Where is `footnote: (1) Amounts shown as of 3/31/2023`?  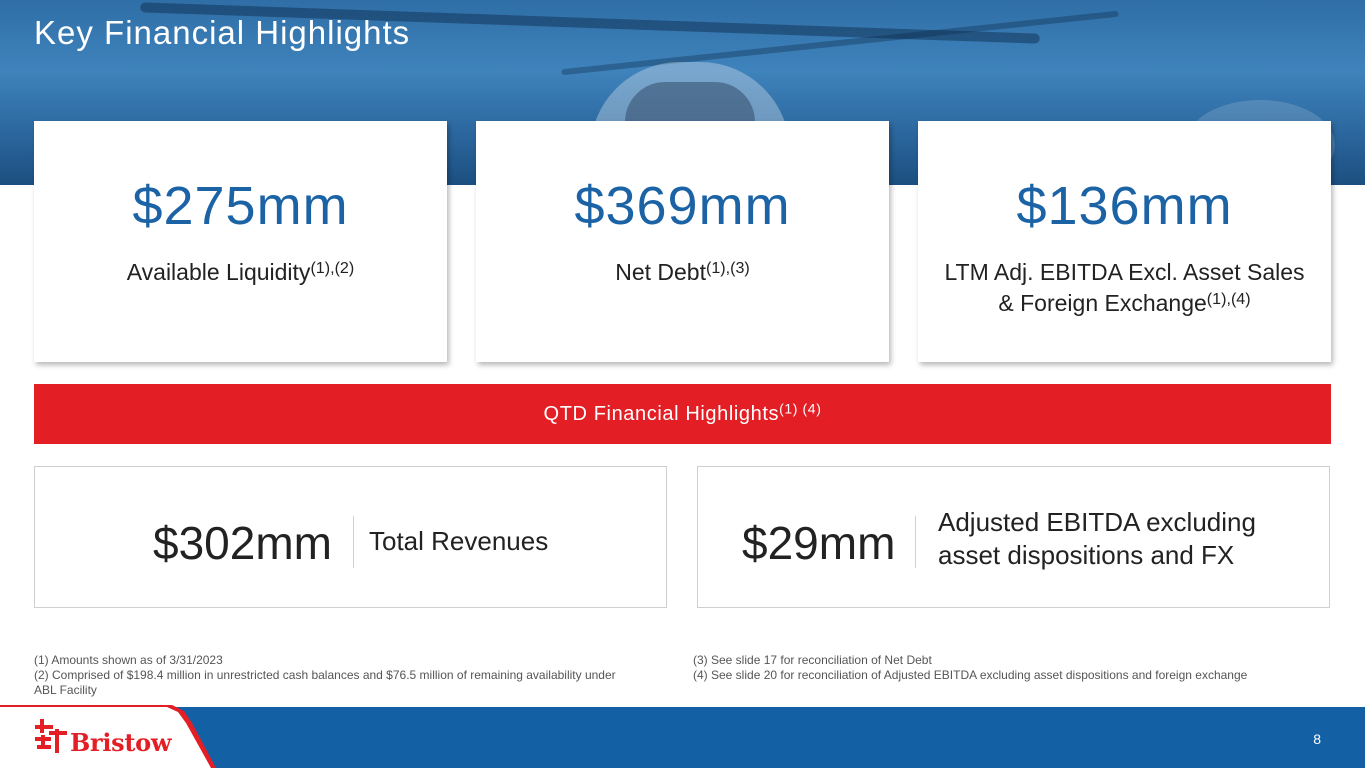
footnote: (1) Amounts shown as of 3/31/2023 is located at coordinates (128, 660).